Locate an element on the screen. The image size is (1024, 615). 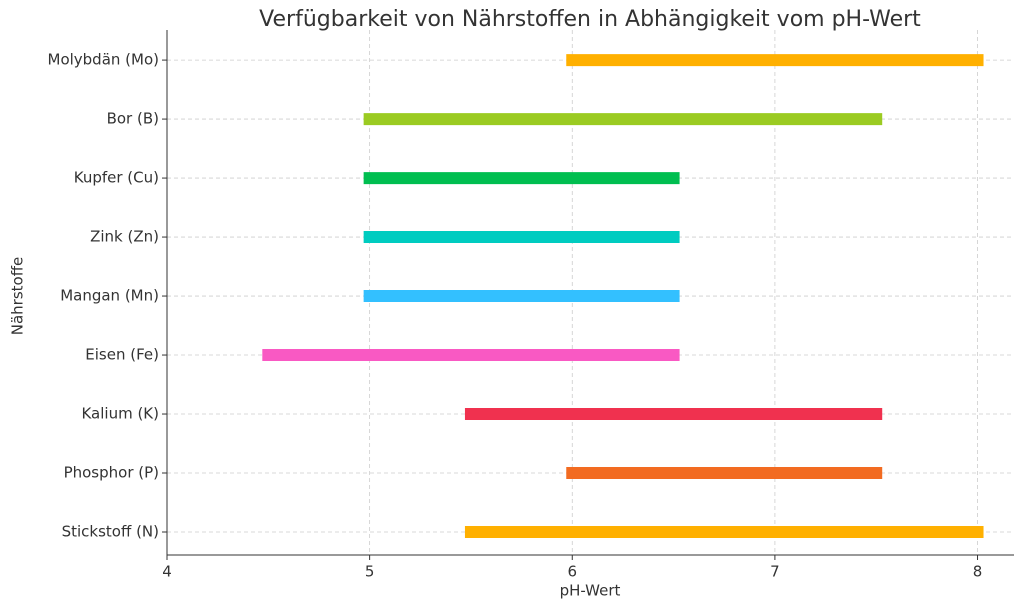
y-tick-label: Molybdän (Mo) is located at coordinates (104, 60).